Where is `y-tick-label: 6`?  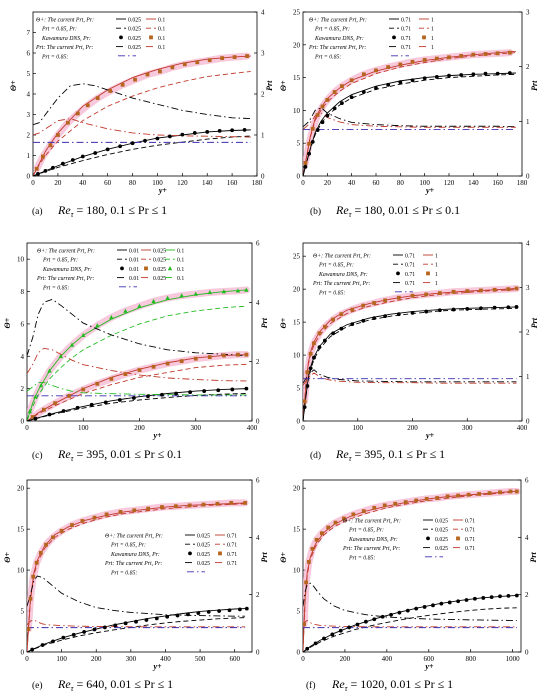 y-tick-label: 6 is located at coordinates (29, 54).